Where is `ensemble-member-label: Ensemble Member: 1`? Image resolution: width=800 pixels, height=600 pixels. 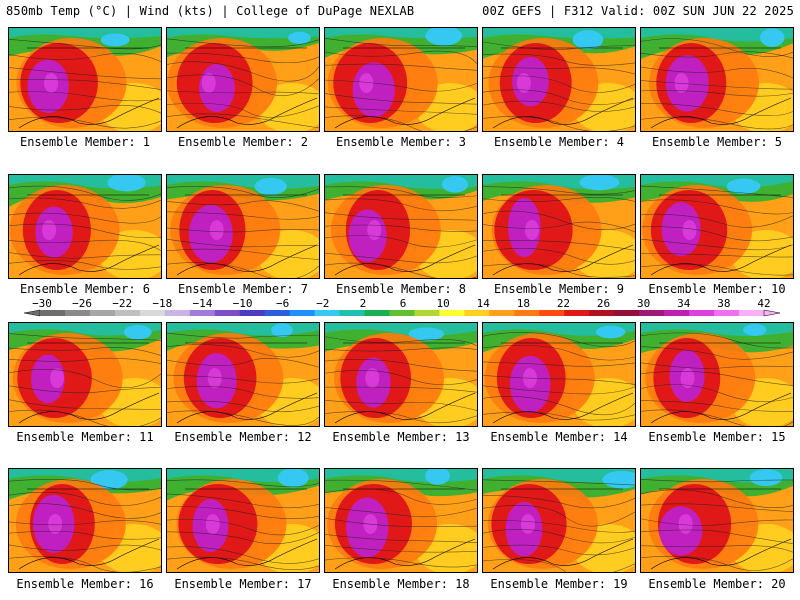
ensemble-member-label: Ensemble Member: 1 is located at coordinates (85, 142).